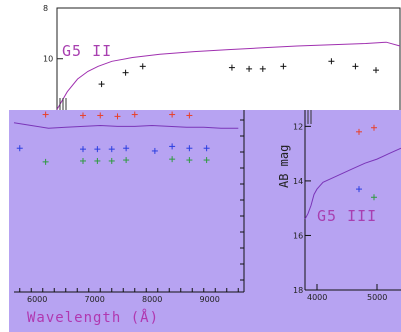 This screenshot has height=332, width=401. Describe the element at coordinates (284, 166) in the screenshot. I see `y-axis-label: AB mag` at that location.